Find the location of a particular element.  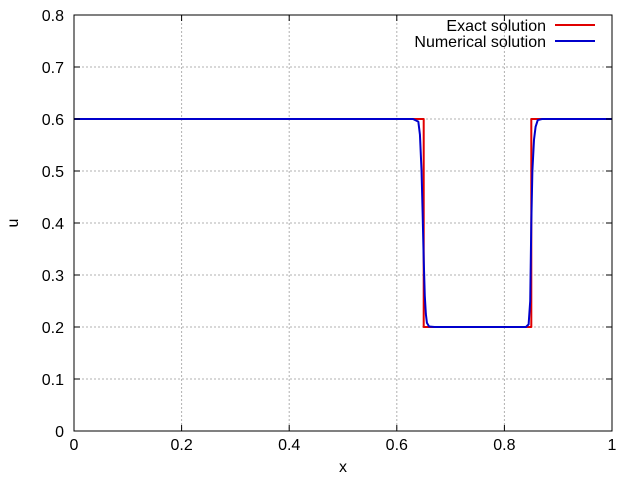

x-tick-label: 0.8 is located at coordinates (504, 445).